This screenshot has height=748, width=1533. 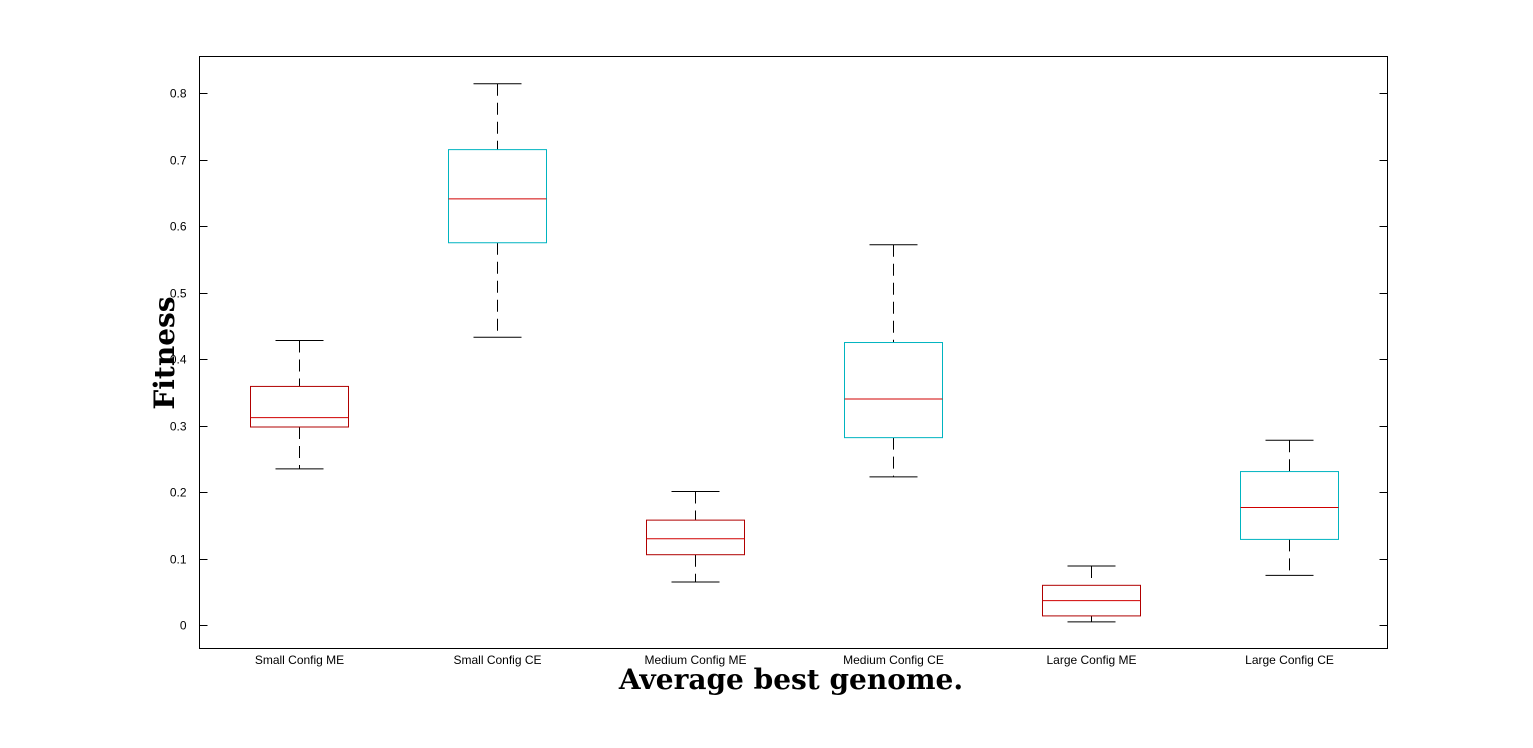 What do you see at coordinates (178, 294) in the screenshot?
I see `y-tick-label: 0.5` at bounding box center [178, 294].